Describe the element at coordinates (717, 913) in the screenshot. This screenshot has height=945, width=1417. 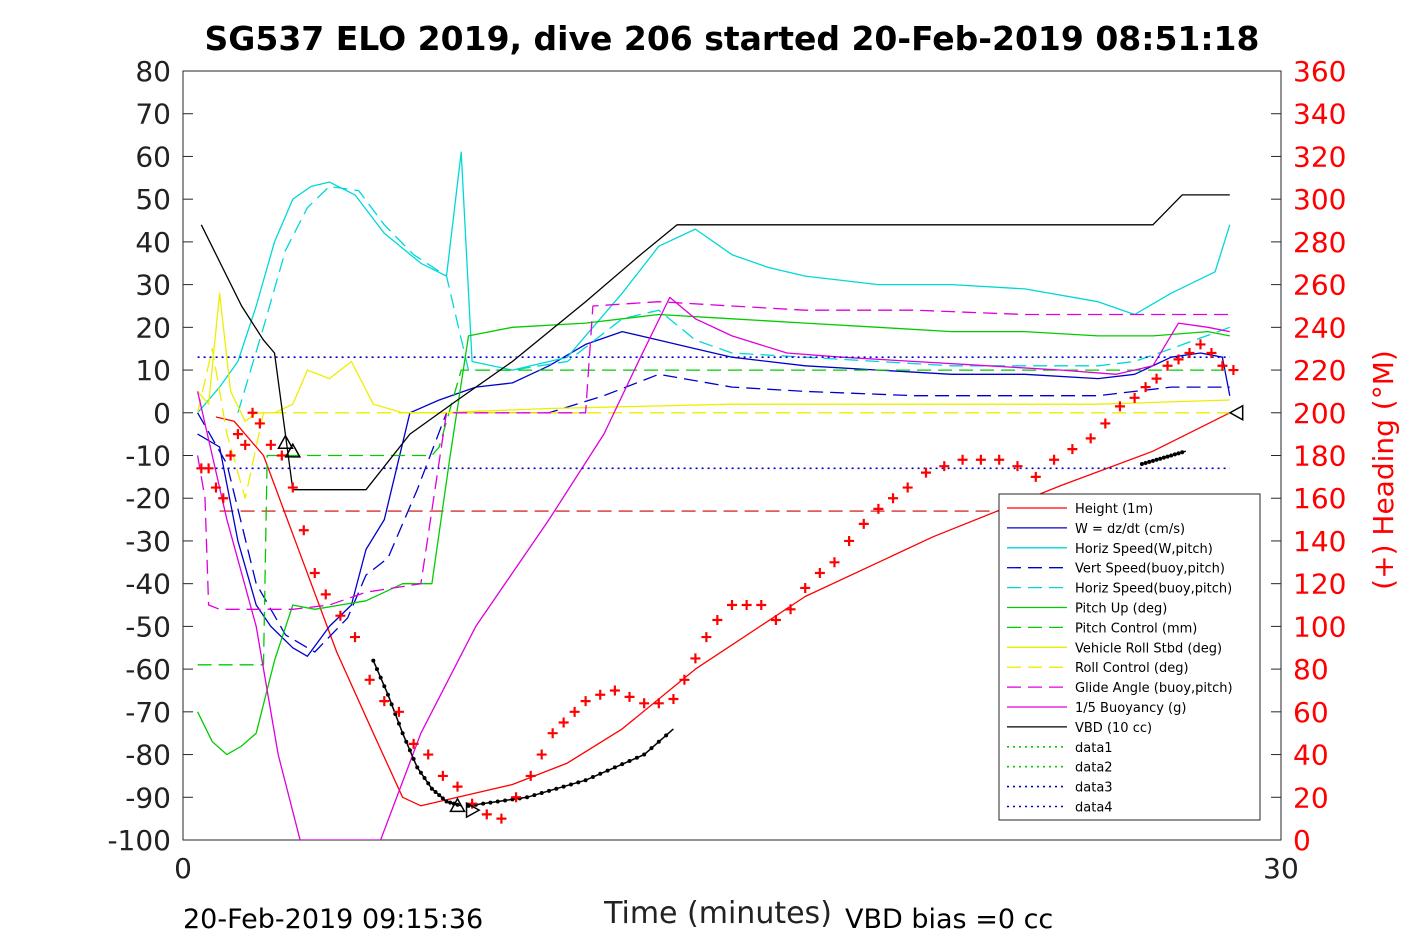
I see `x-axis-label: Time (minutes)` at that location.